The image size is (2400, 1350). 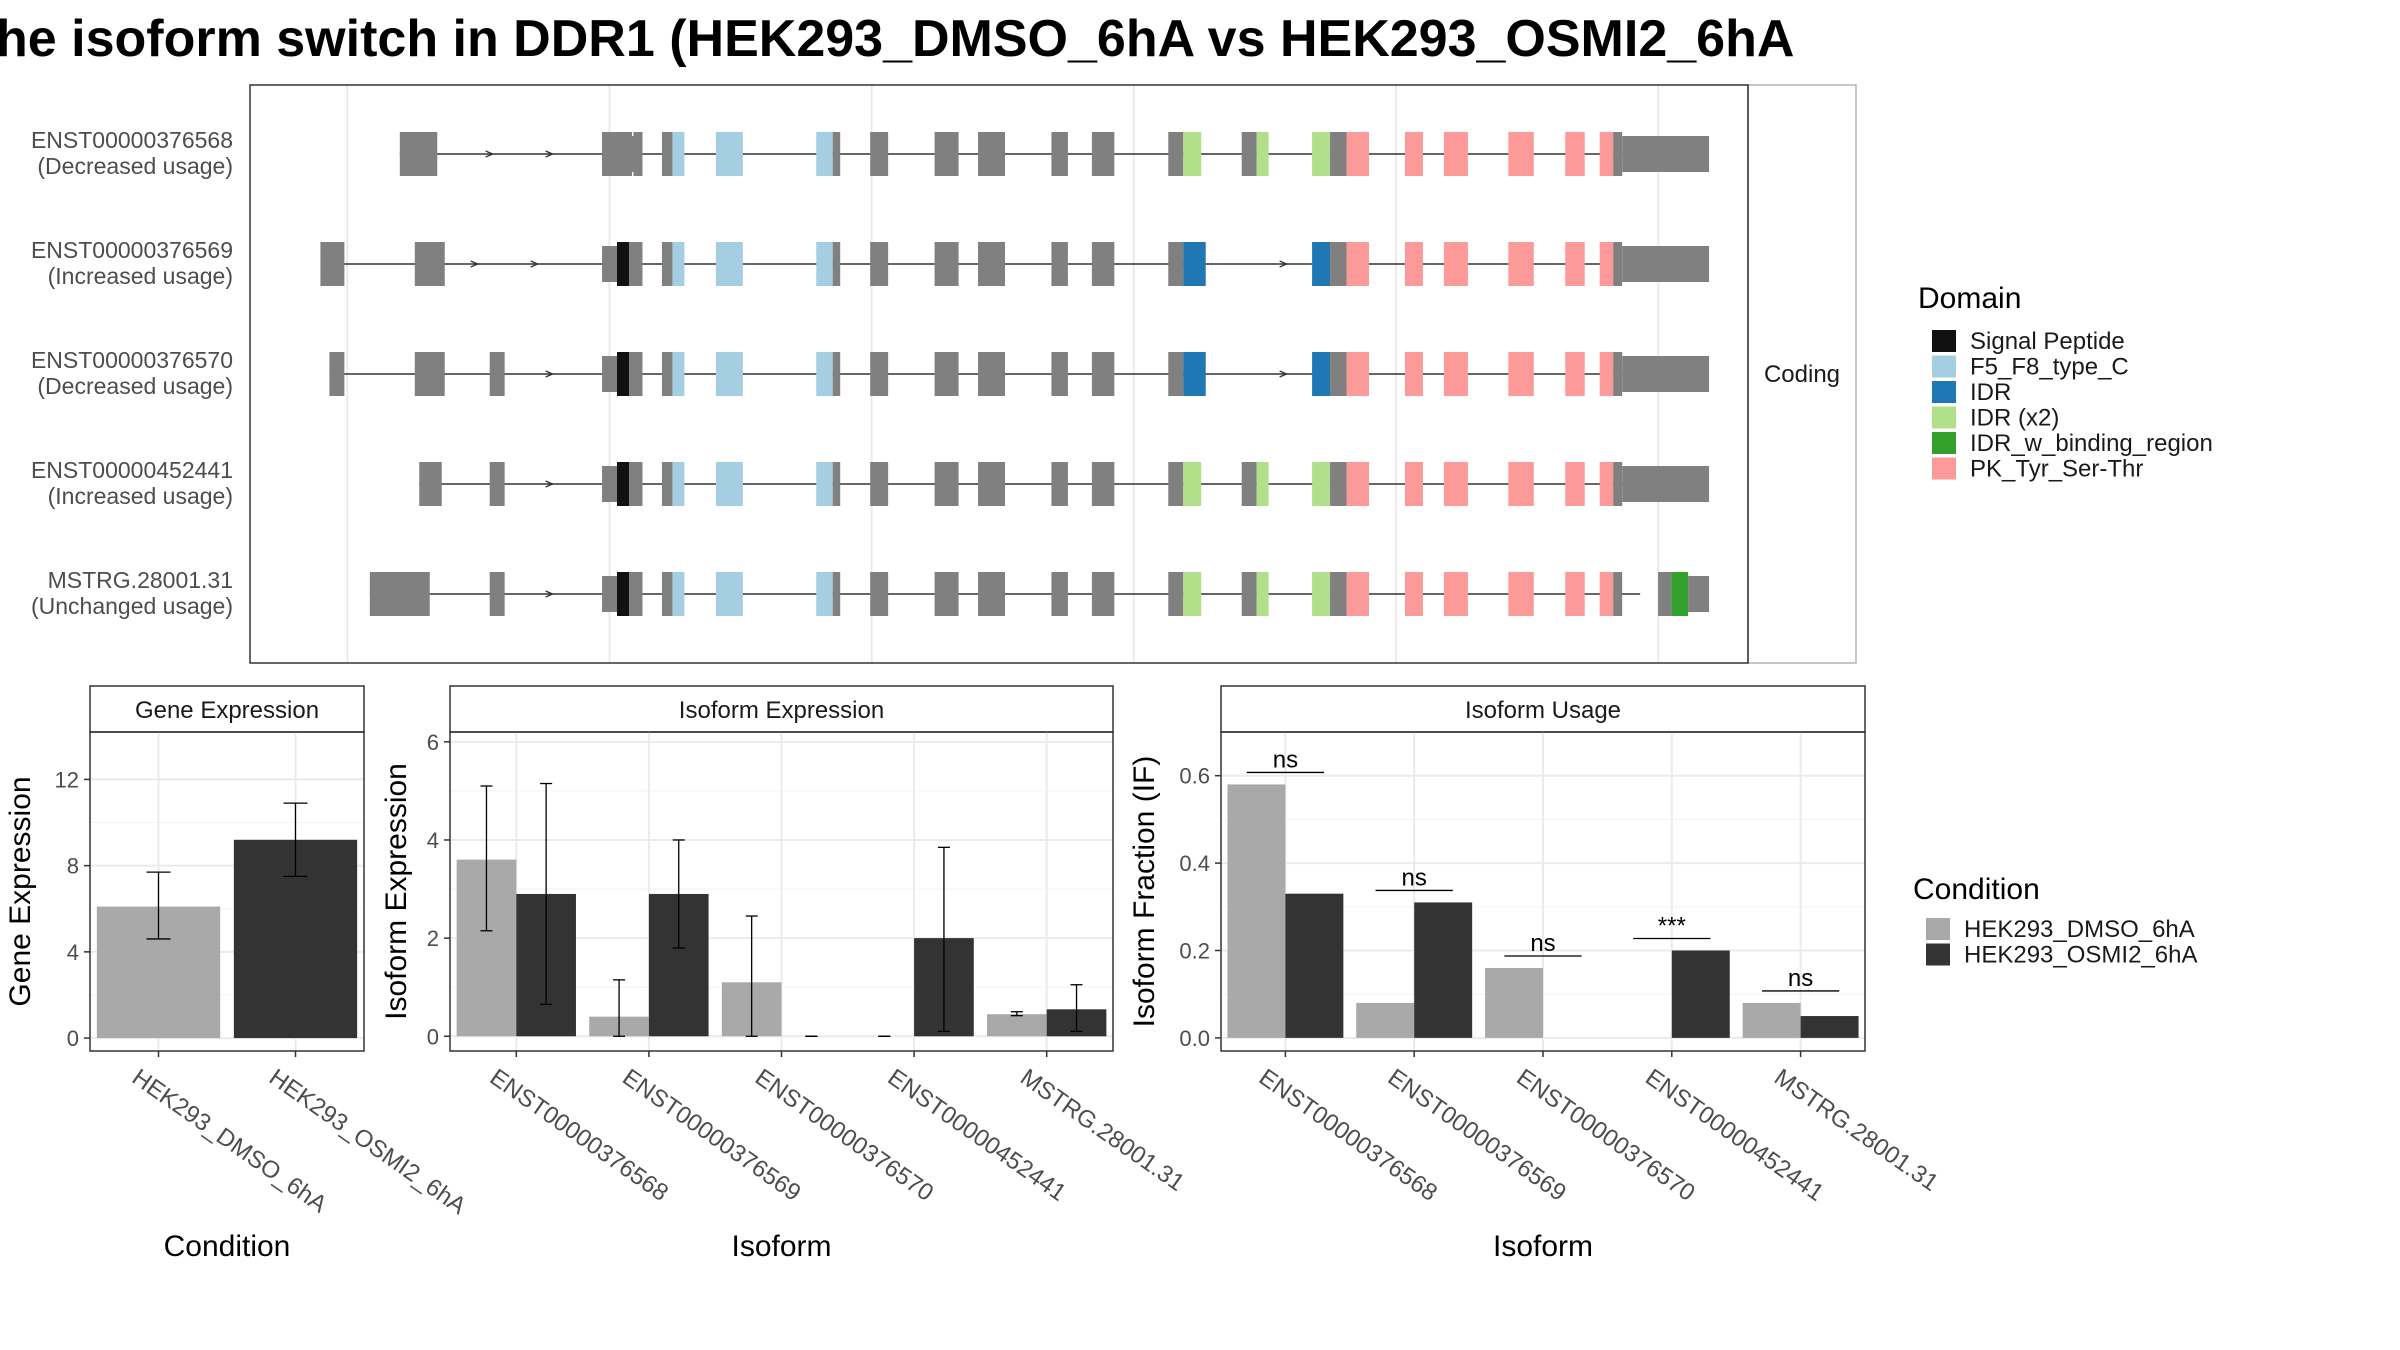 What do you see at coordinates (870, 593) in the screenshot?
I see `transcript-row: MSTRG.28001.31(Unchanged usage)` at bounding box center [870, 593].